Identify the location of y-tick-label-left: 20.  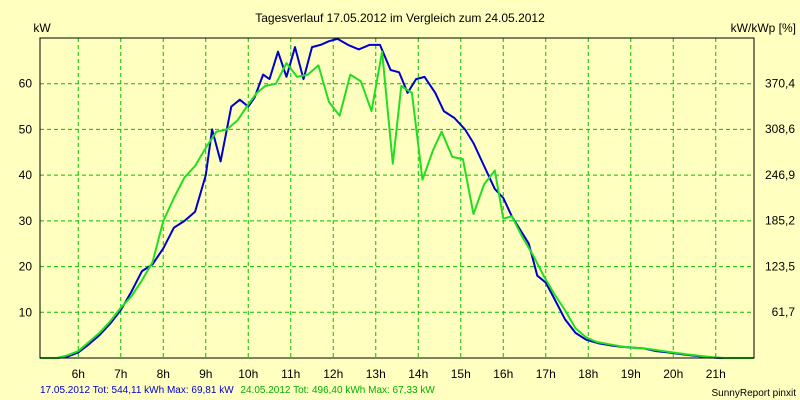
(26, 267).